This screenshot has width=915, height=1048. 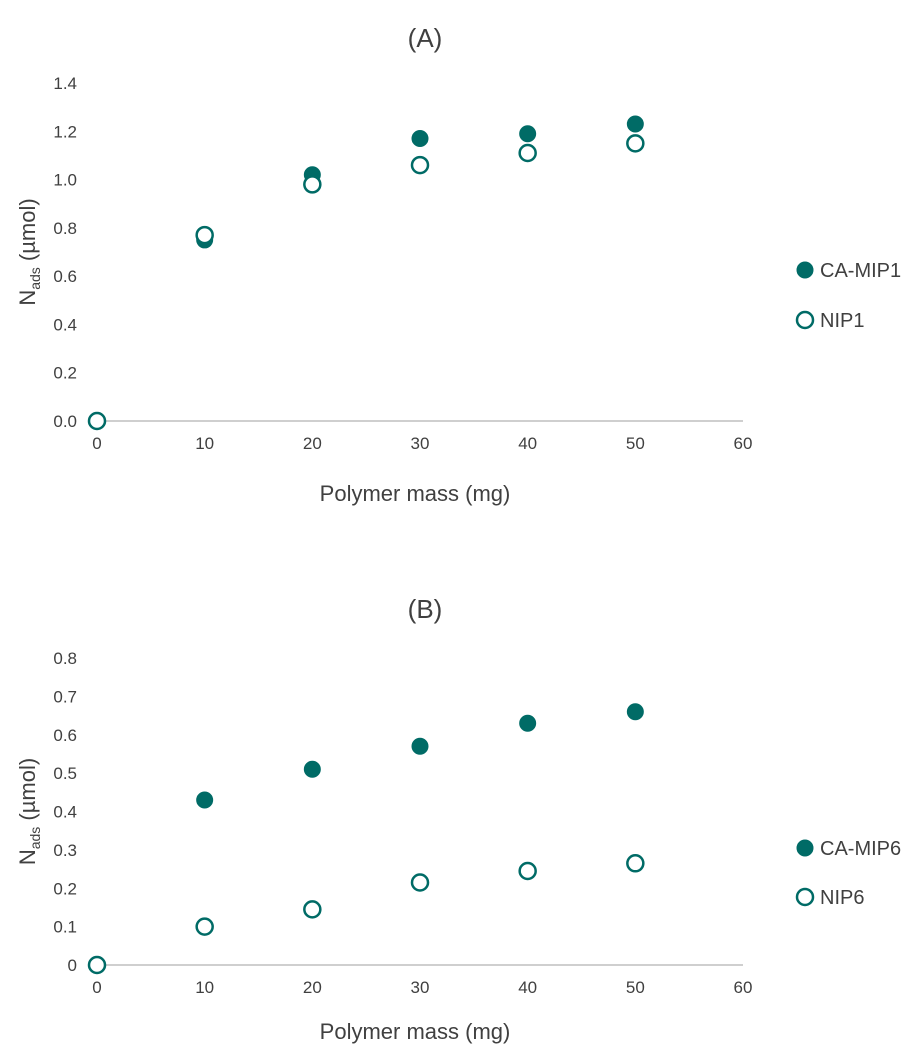 I want to click on y-tick-label: 0.0, so click(x=65, y=421).